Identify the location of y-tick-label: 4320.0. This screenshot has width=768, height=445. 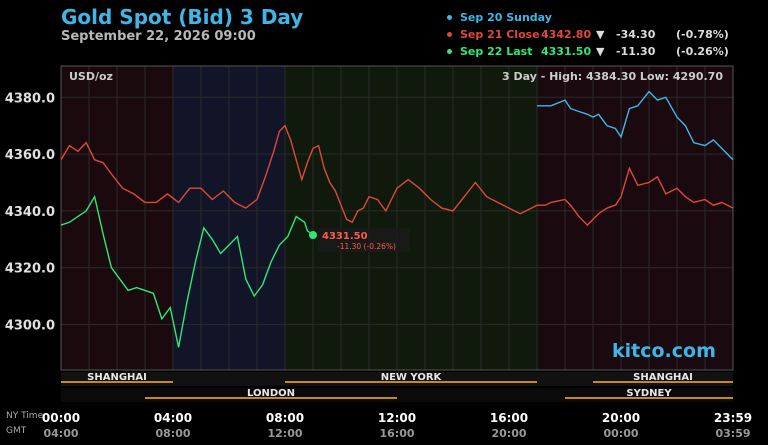
(30, 269).